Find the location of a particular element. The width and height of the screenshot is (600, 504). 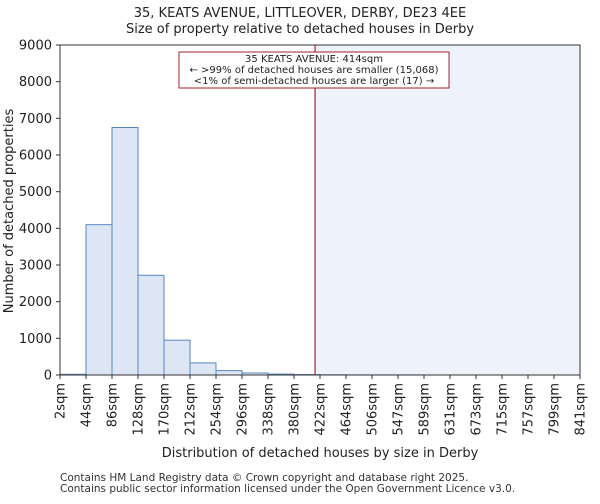

x-tick-label-547sqm: 547sqm is located at coordinates (399, 409).